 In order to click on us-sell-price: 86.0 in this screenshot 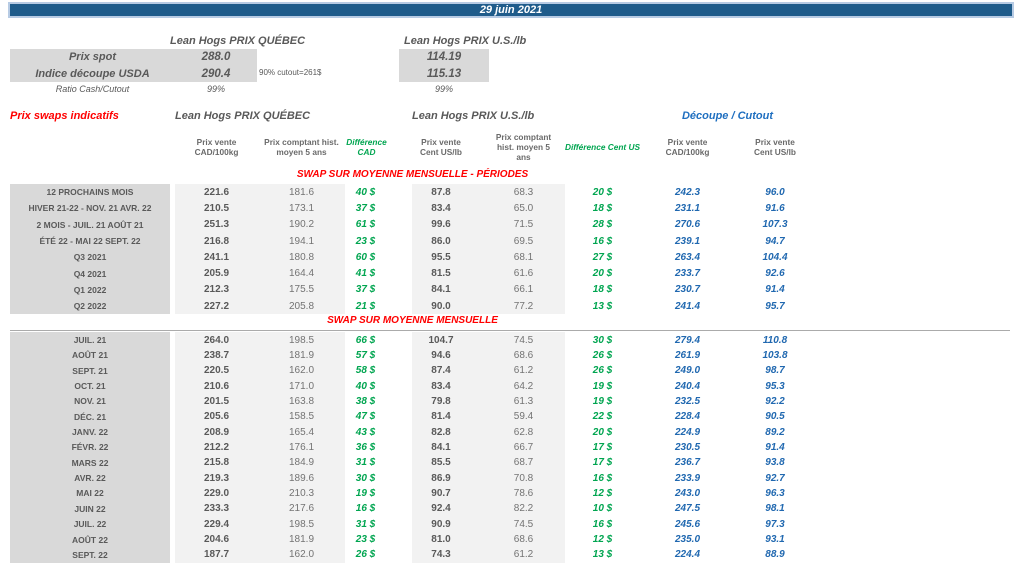, I will do `click(451, 241)`.